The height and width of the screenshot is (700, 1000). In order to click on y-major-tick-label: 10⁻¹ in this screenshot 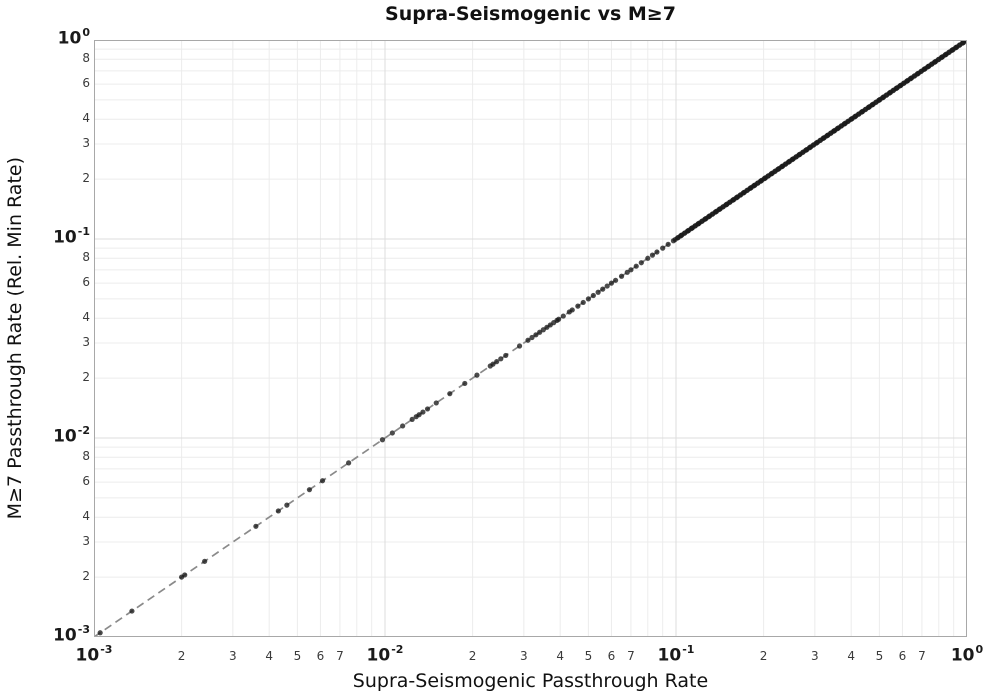, I will do `click(71, 236)`.